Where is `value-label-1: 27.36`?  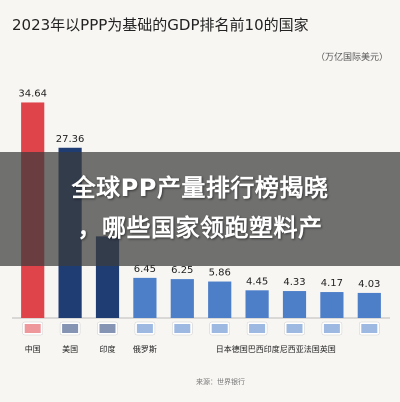
value-label-1: 27.36 is located at coordinates (70, 139).